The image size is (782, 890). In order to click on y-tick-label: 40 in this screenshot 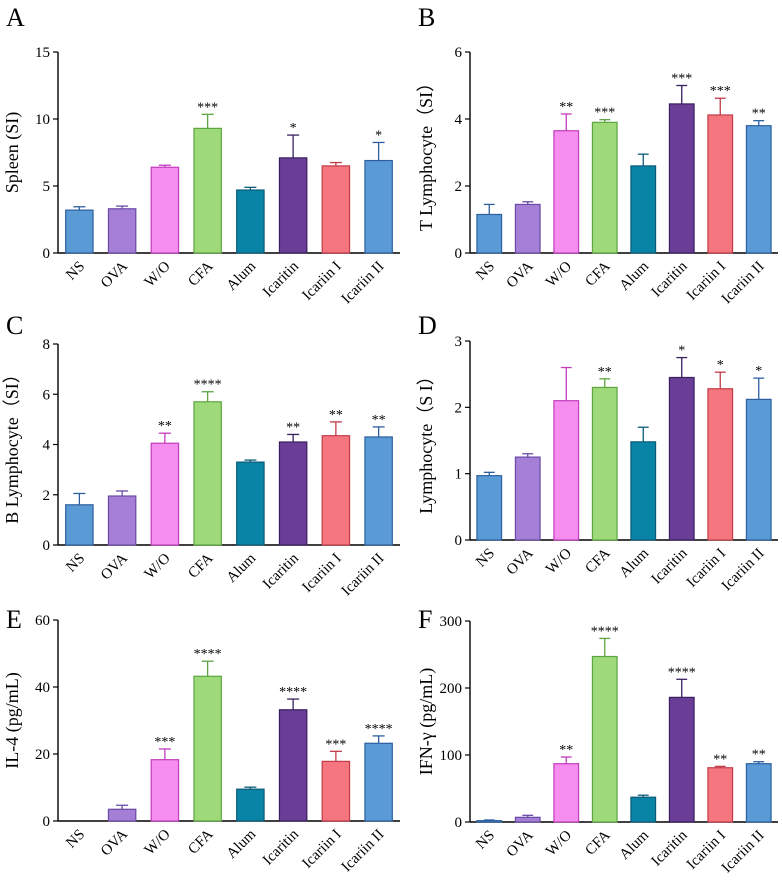, I will do `click(42, 688)`.